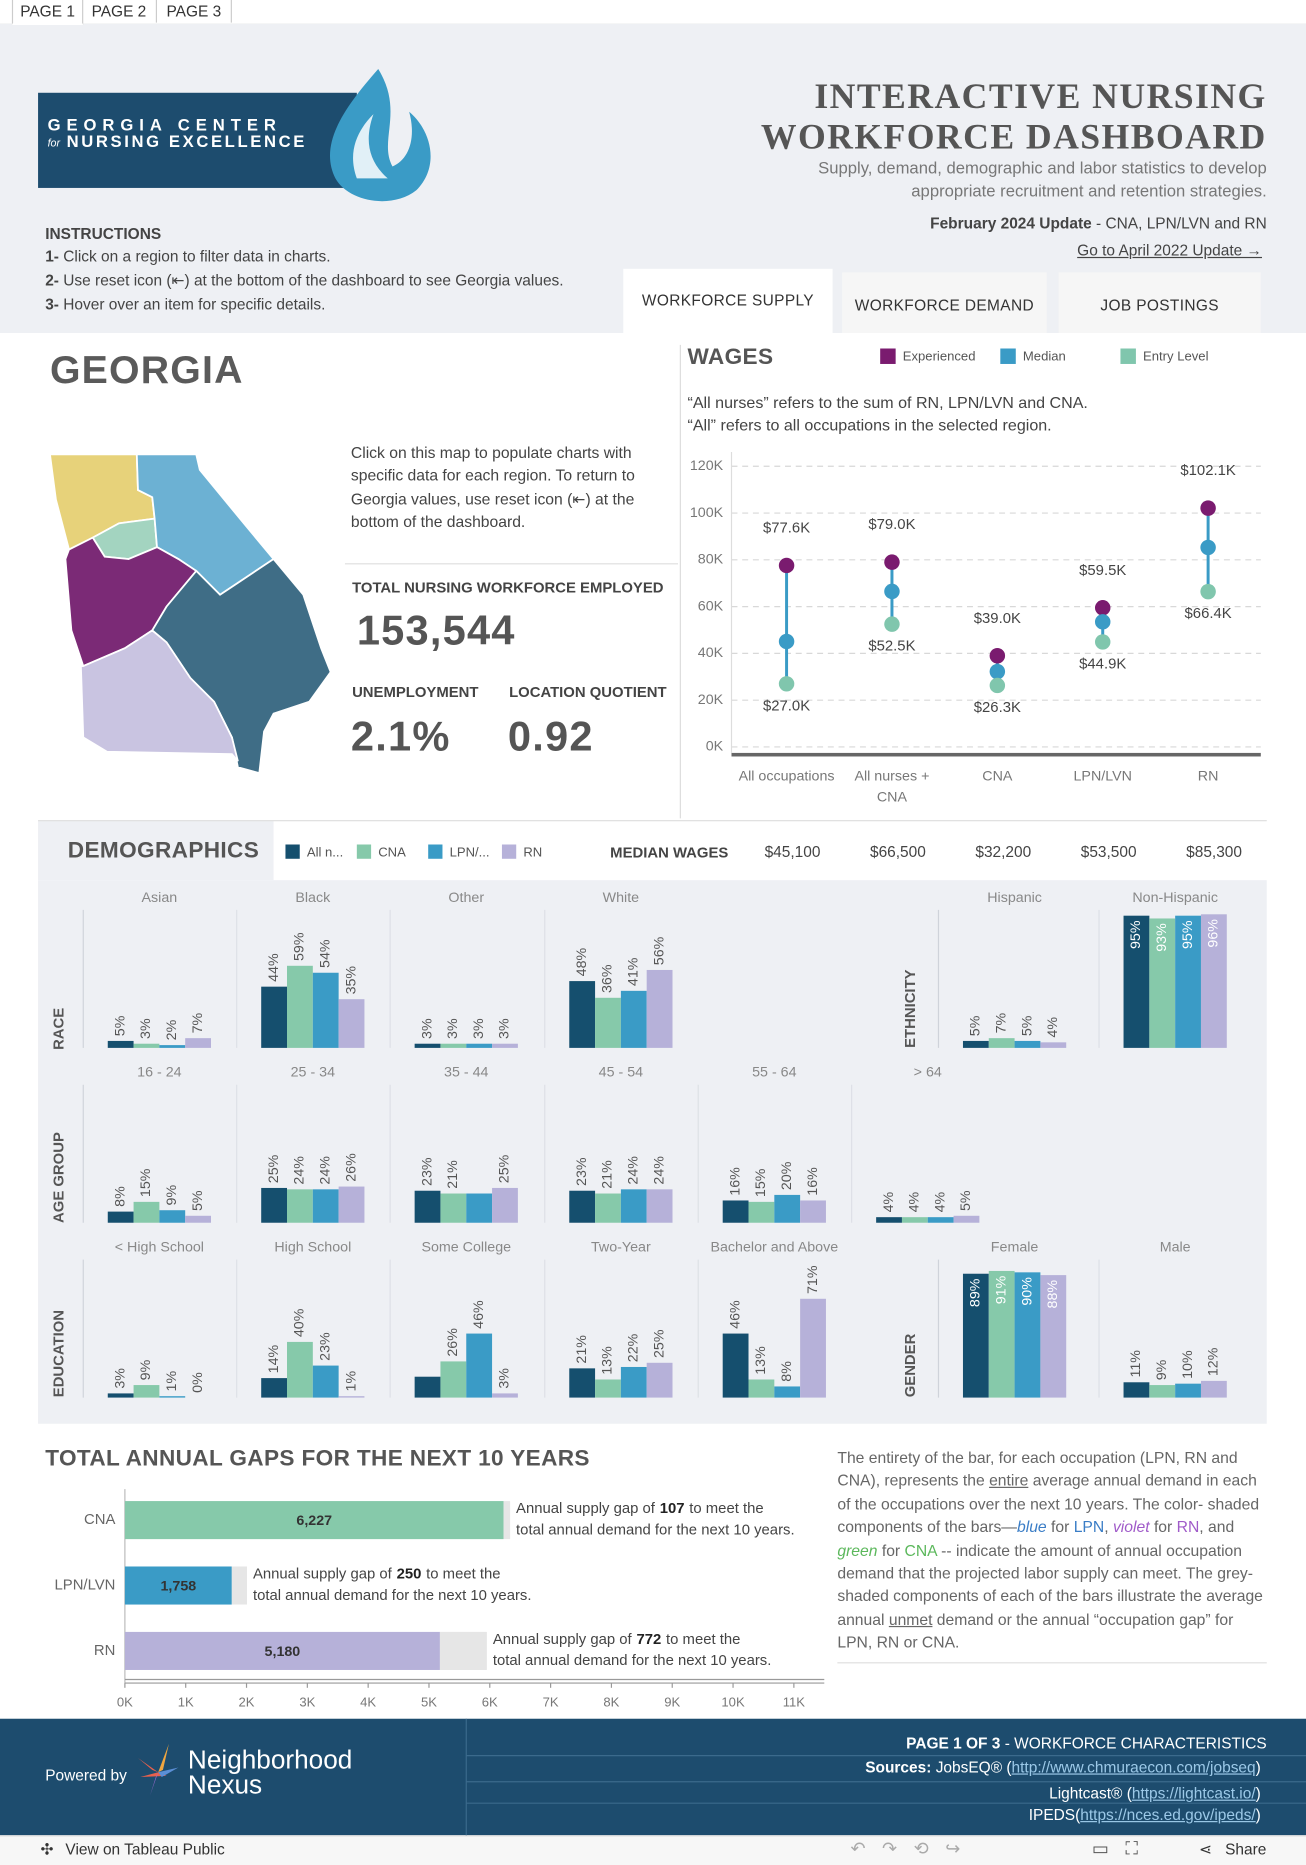 This screenshot has width=1306, height=1865. What do you see at coordinates (47, 1849) in the screenshot?
I see `tableau-icon: ✣` at bounding box center [47, 1849].